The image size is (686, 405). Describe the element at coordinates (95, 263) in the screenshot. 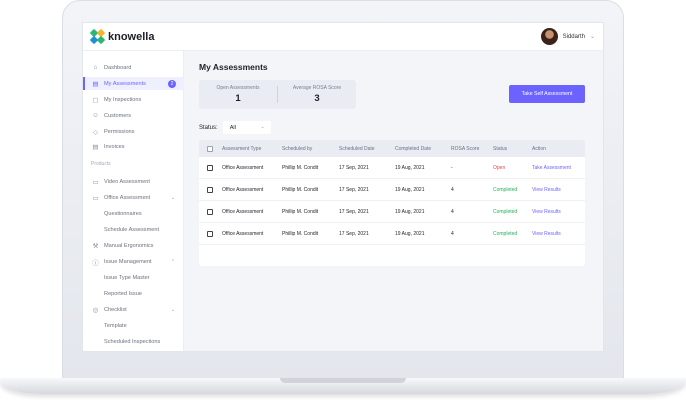

I see `alert-icon: ⓘ` at that location.